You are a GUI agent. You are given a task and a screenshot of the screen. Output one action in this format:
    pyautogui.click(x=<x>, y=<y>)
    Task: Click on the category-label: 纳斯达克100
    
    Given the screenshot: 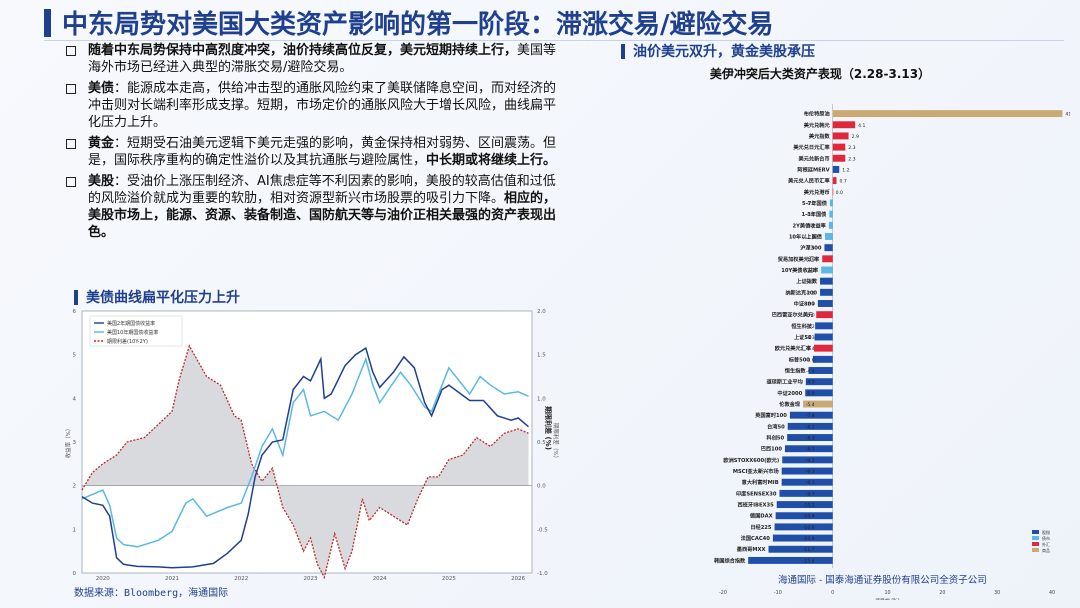 What is the action you would take?
    pyautogui.click(x=801, y=292)
    